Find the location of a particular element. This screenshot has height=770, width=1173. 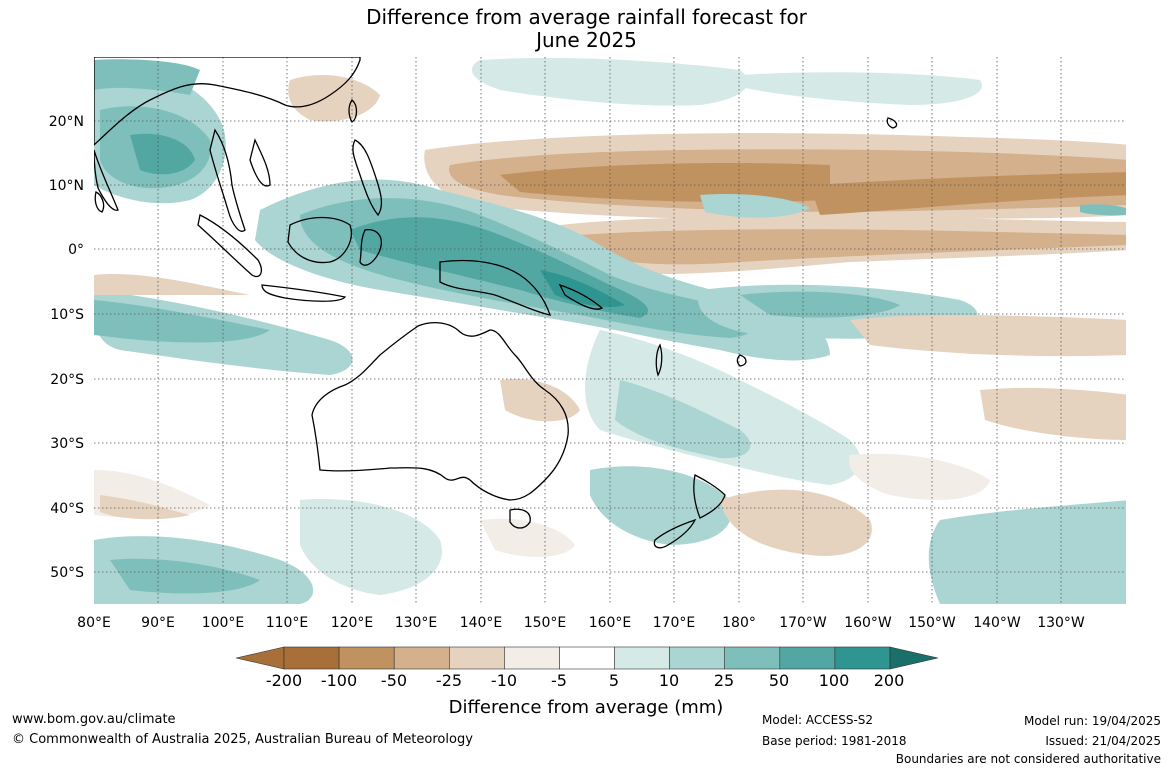

lon-label: 140°W is located at coordinates (997, 623).